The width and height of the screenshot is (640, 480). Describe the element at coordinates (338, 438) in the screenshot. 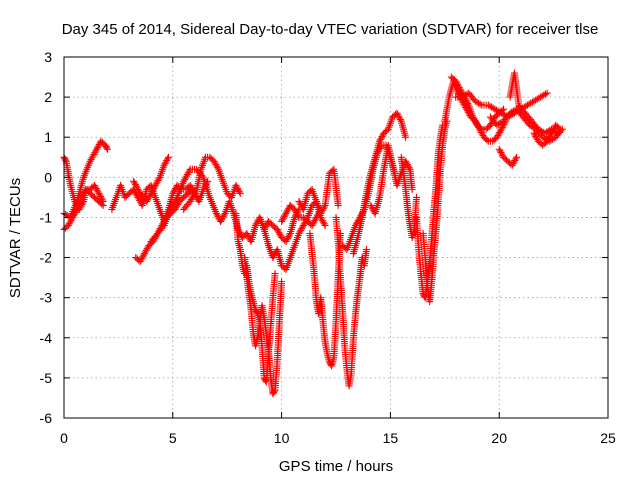

I see `x-tick-labels: 0 5 10 15 20 25` at that location.